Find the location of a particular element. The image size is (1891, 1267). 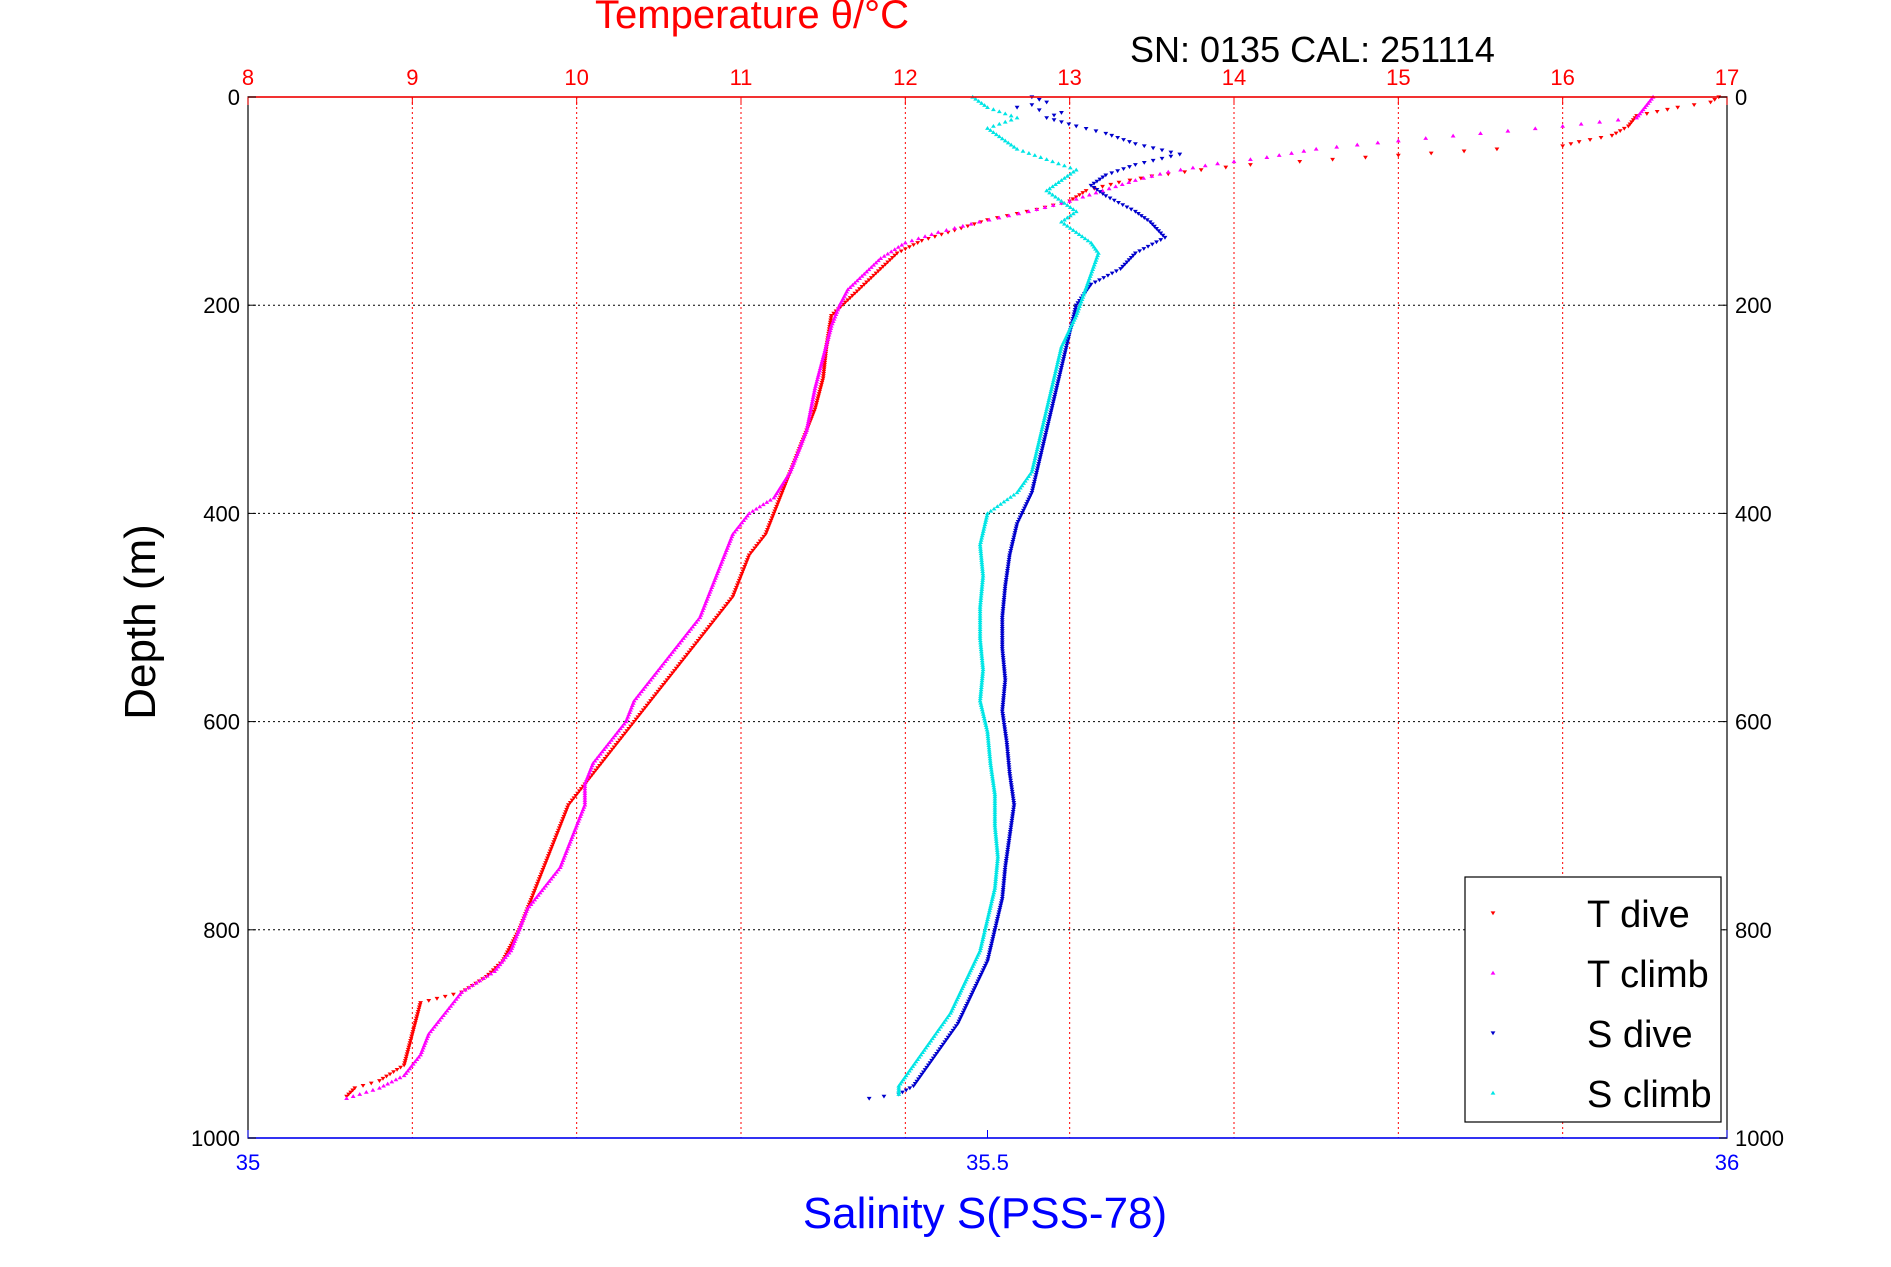

depth-tick-label-left: 0 is located at coordinates (234, 97).